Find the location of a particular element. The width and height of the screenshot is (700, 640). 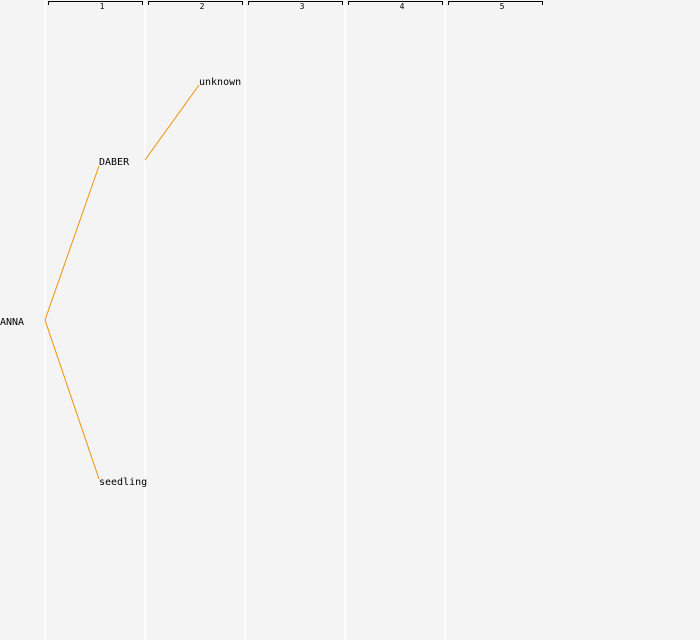

generation-label: 3 is located at coordinates (302, 6).